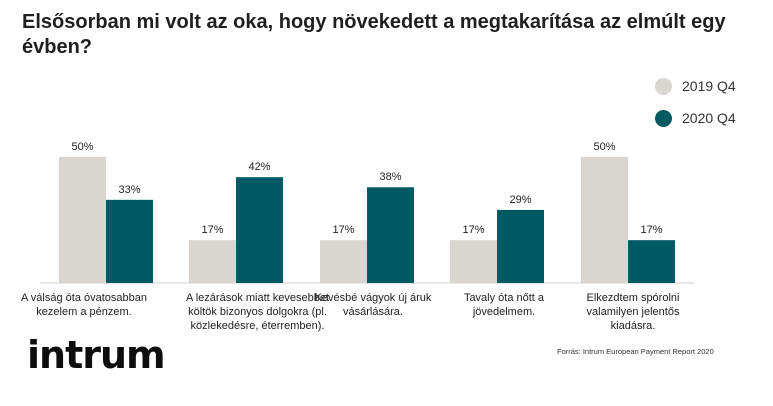 The width and height of the screenshot is (773, 406). I want to click on category-label-3: Tavaly óta nőtt a jövedelmem., so click(504, 305).